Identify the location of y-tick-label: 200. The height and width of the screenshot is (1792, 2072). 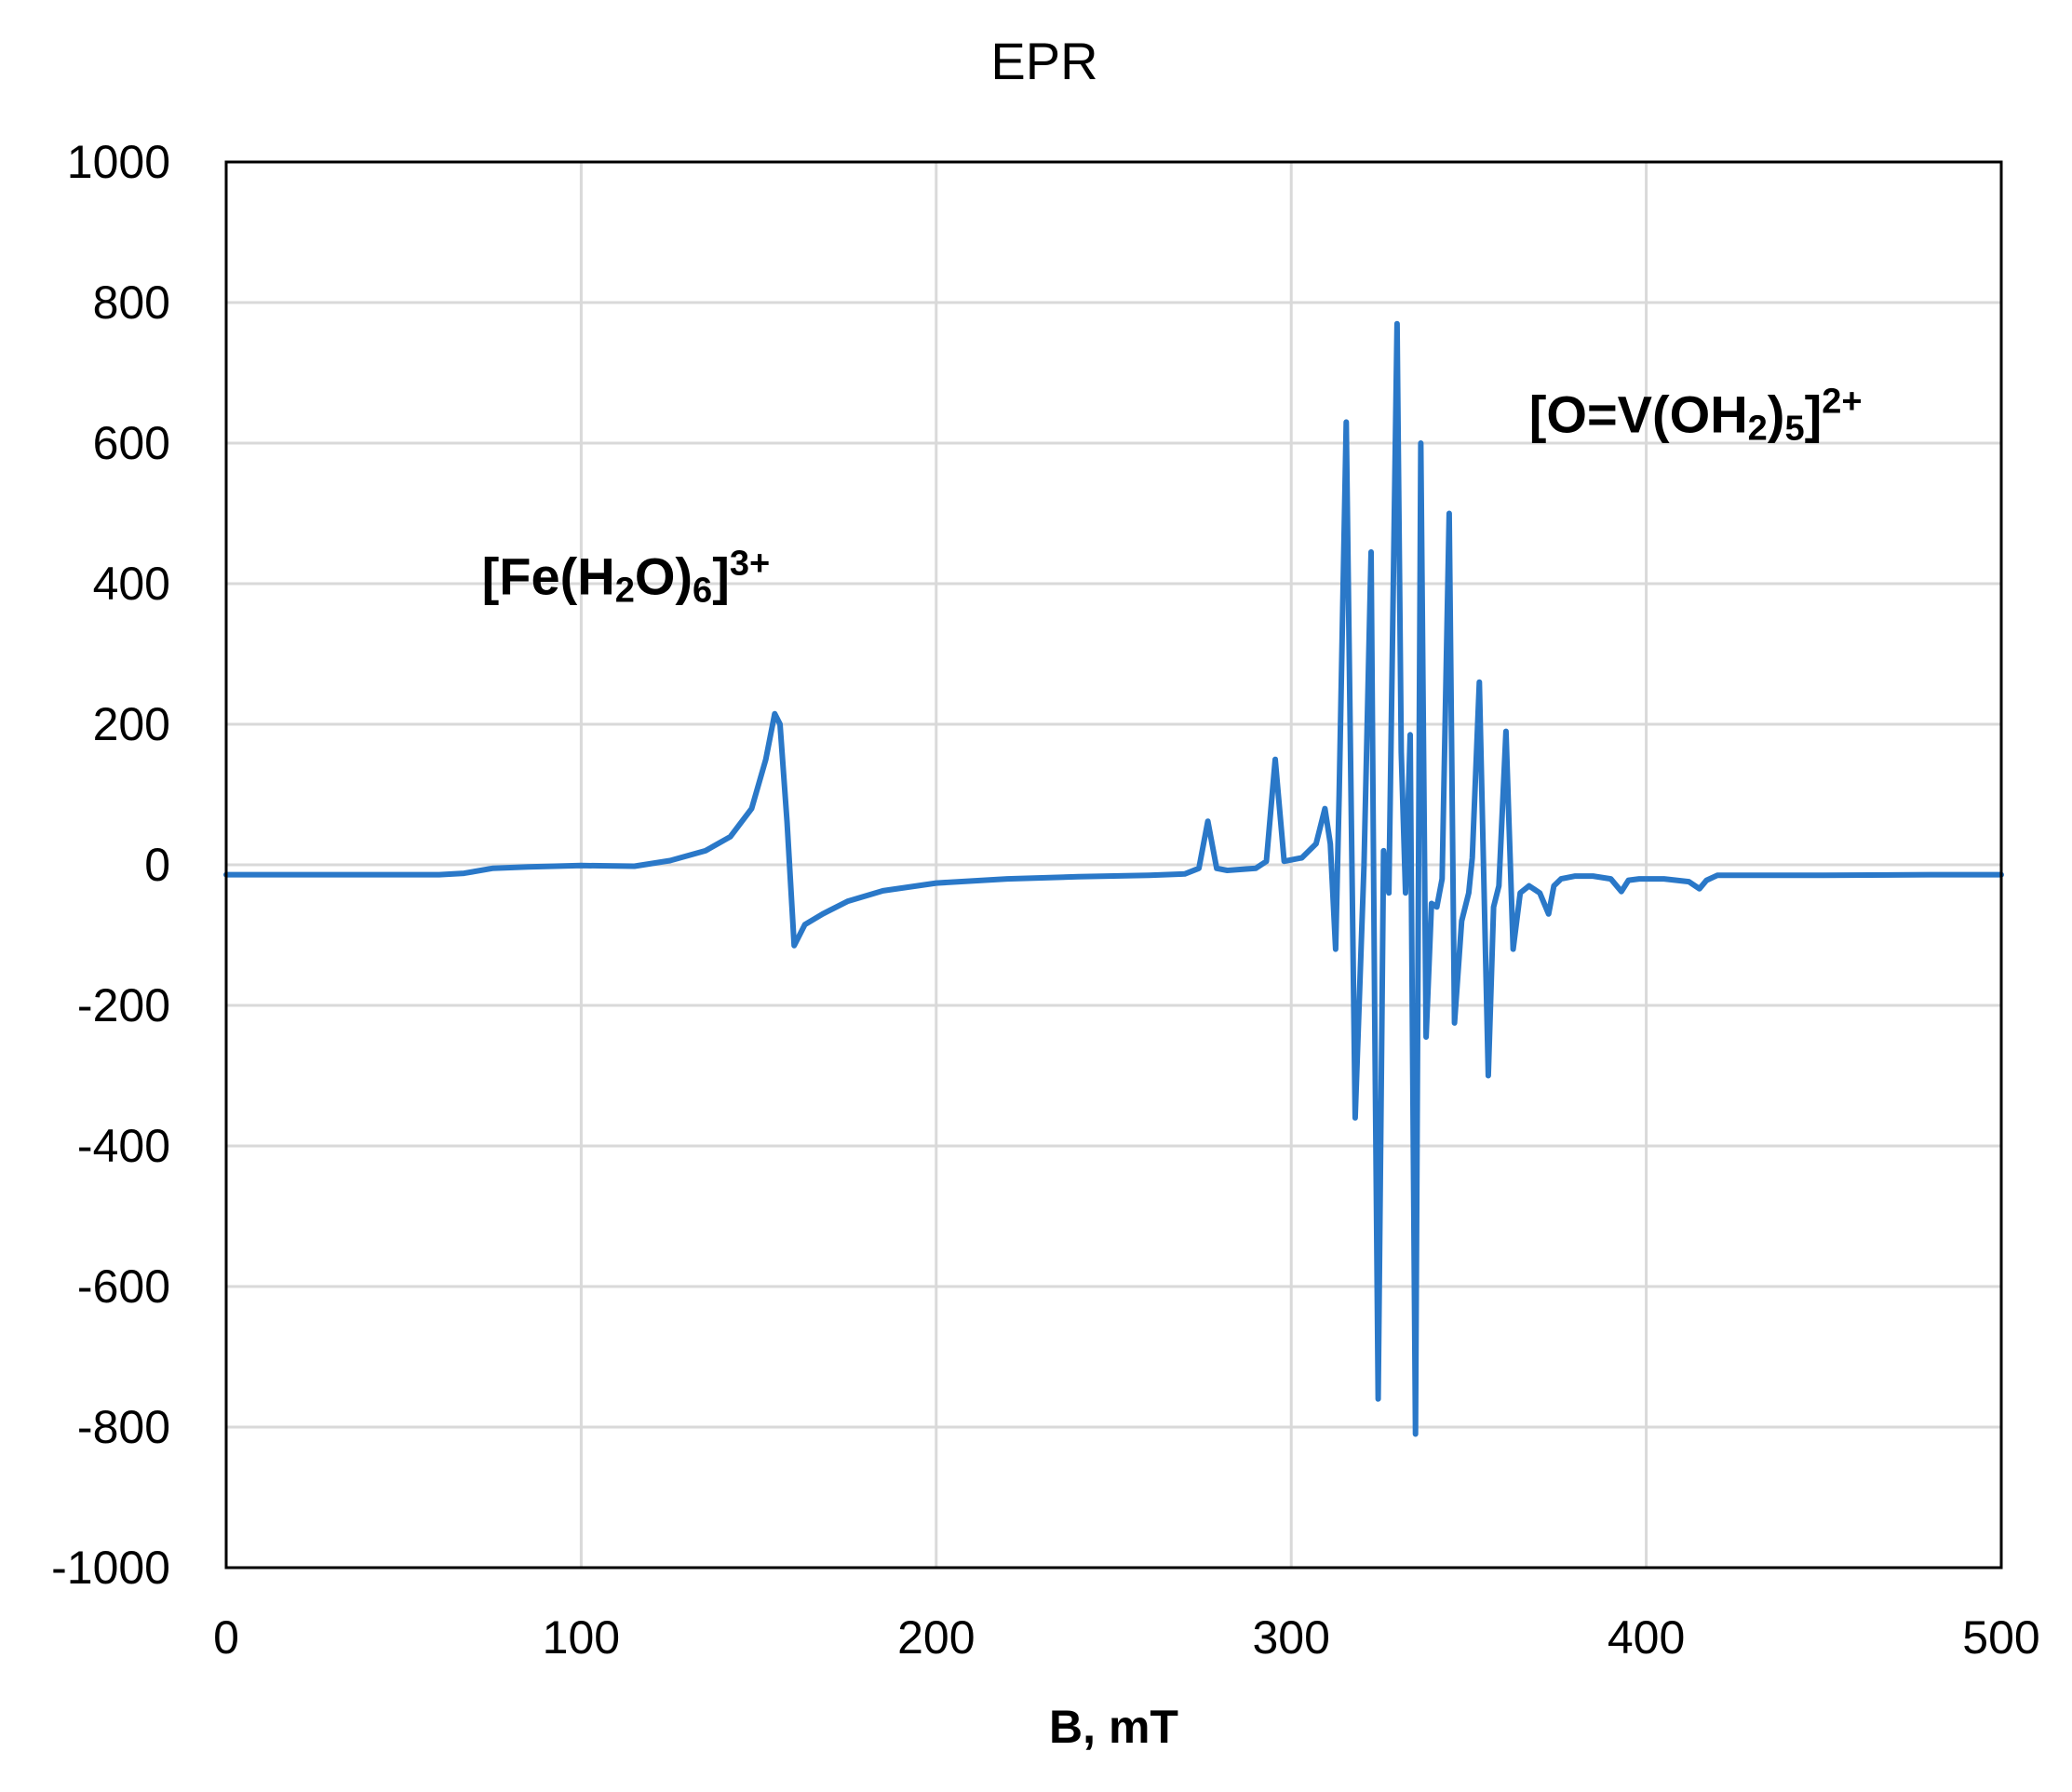
(131, 724).